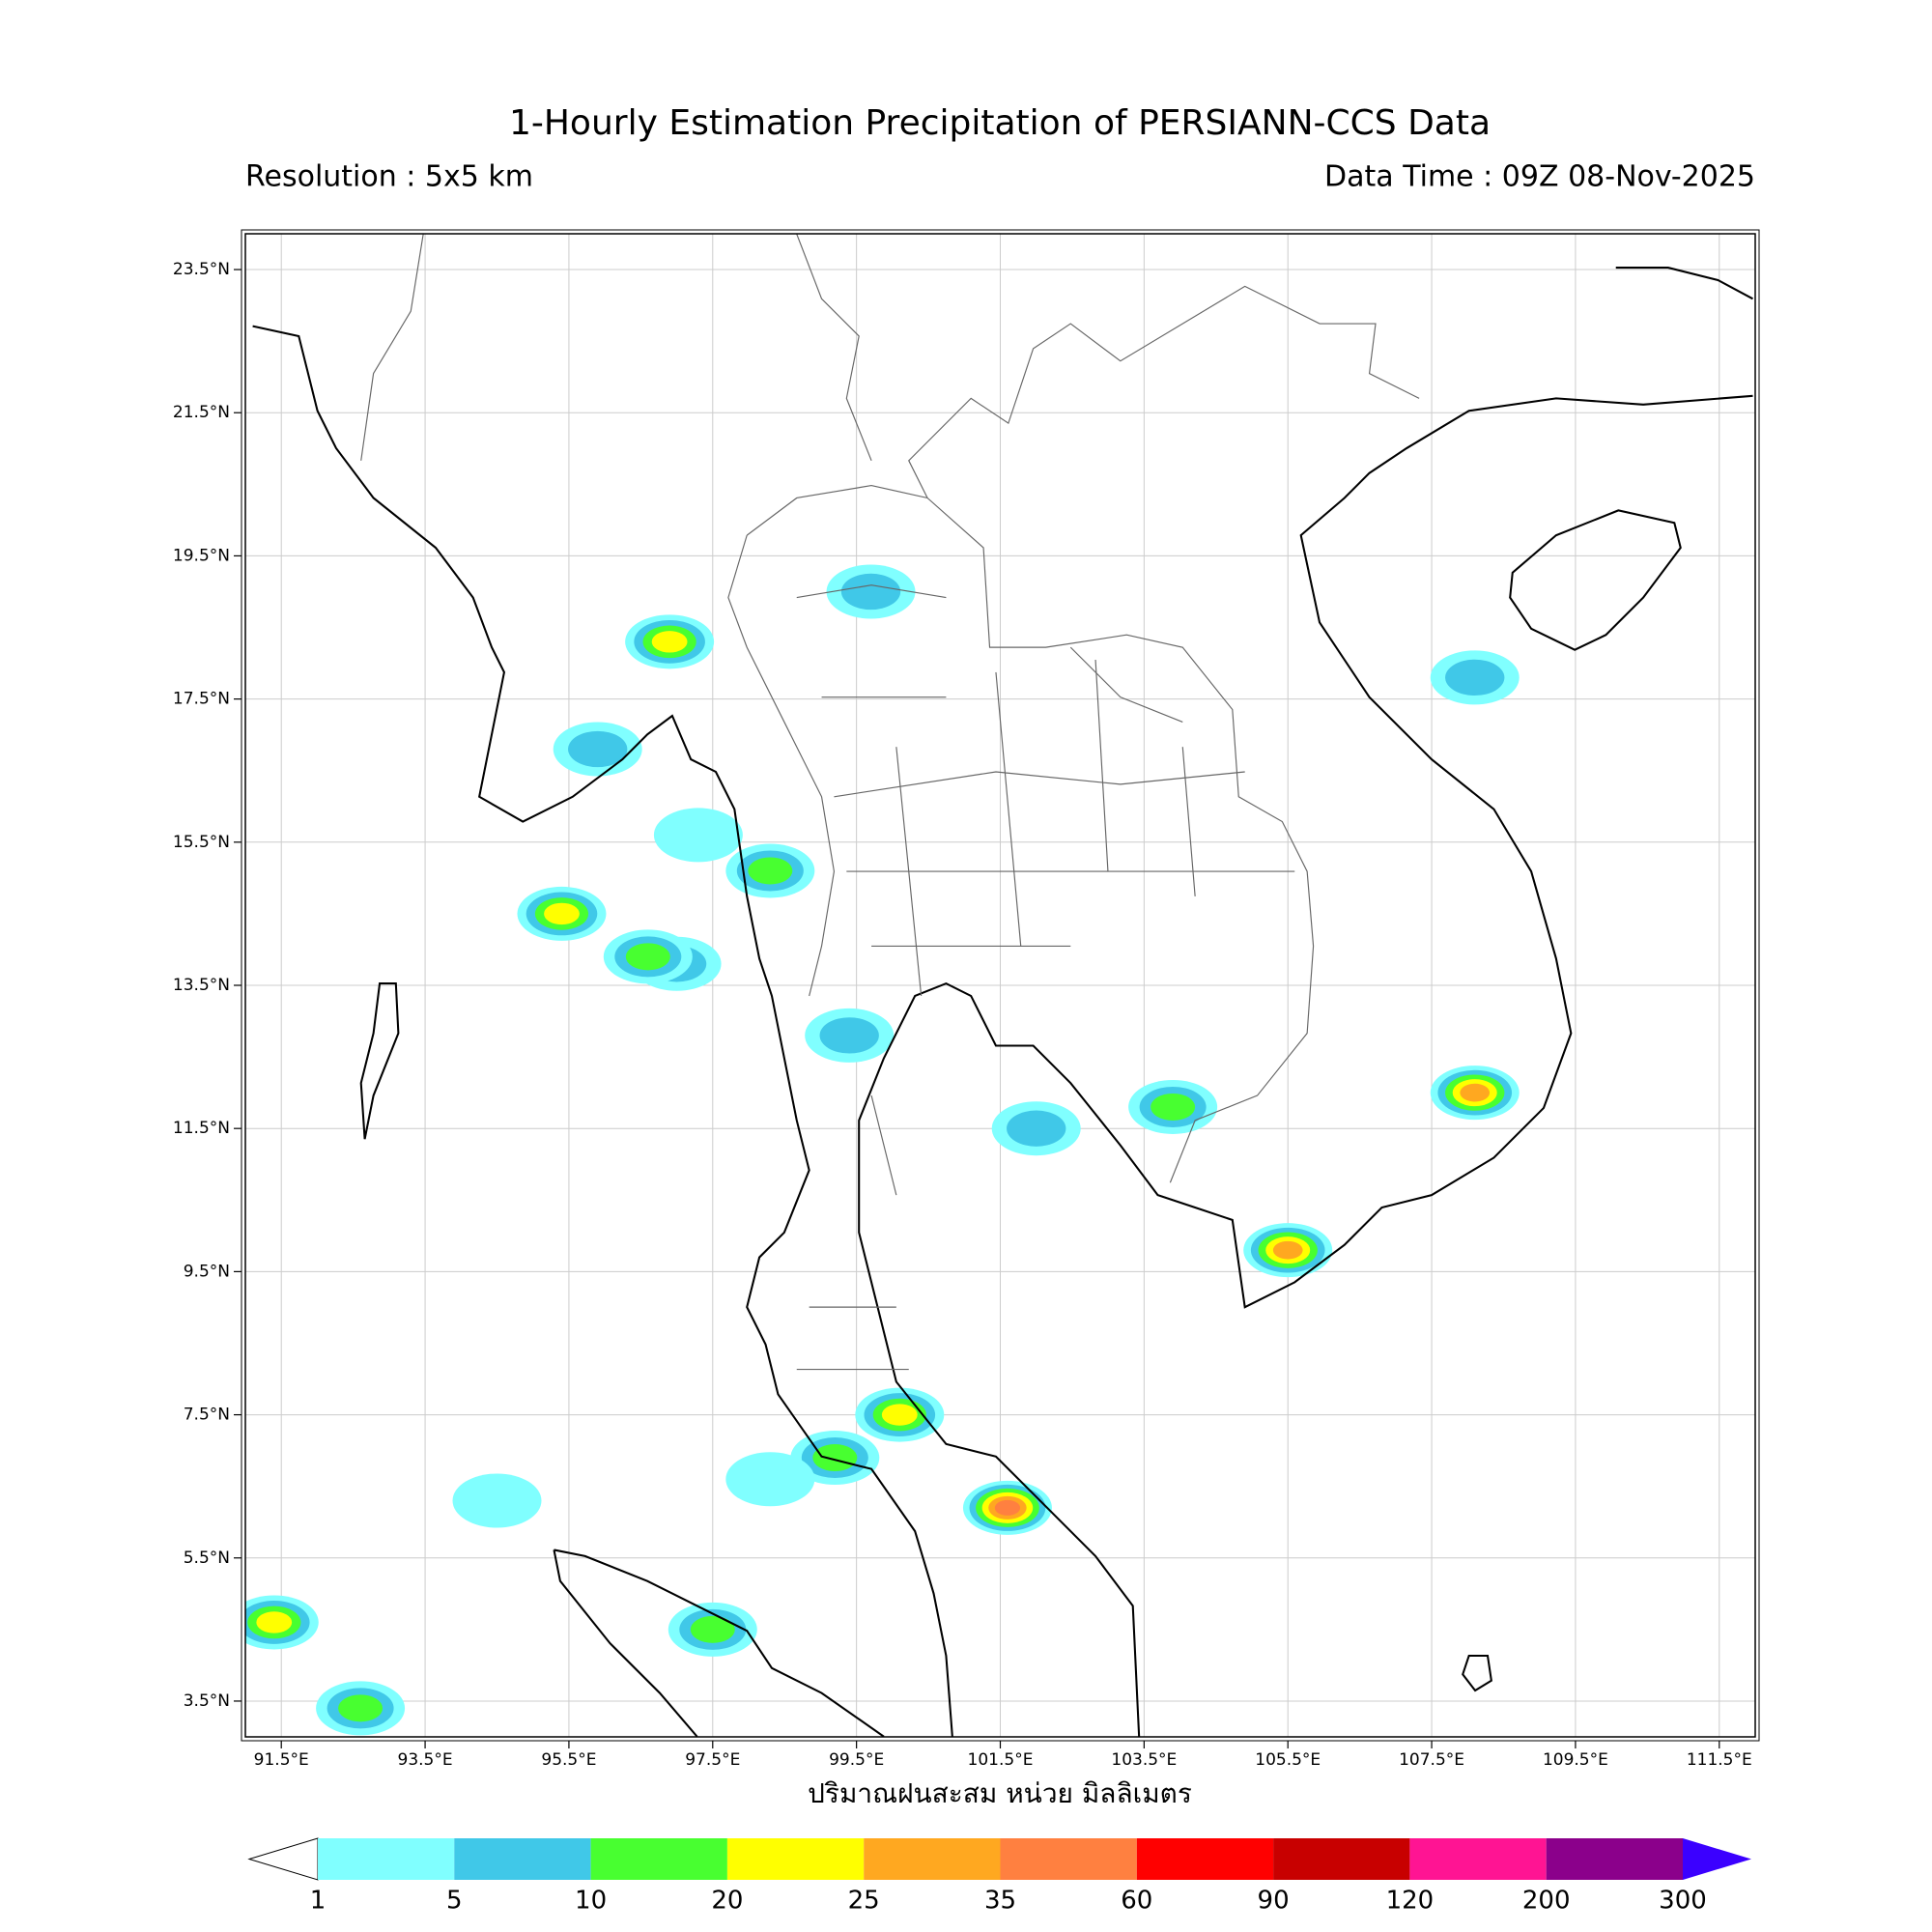 The height and width of the screenshot is (1932, 1932). I want to click on x-tick-label: 107.5°E, so click(1431, 1760).